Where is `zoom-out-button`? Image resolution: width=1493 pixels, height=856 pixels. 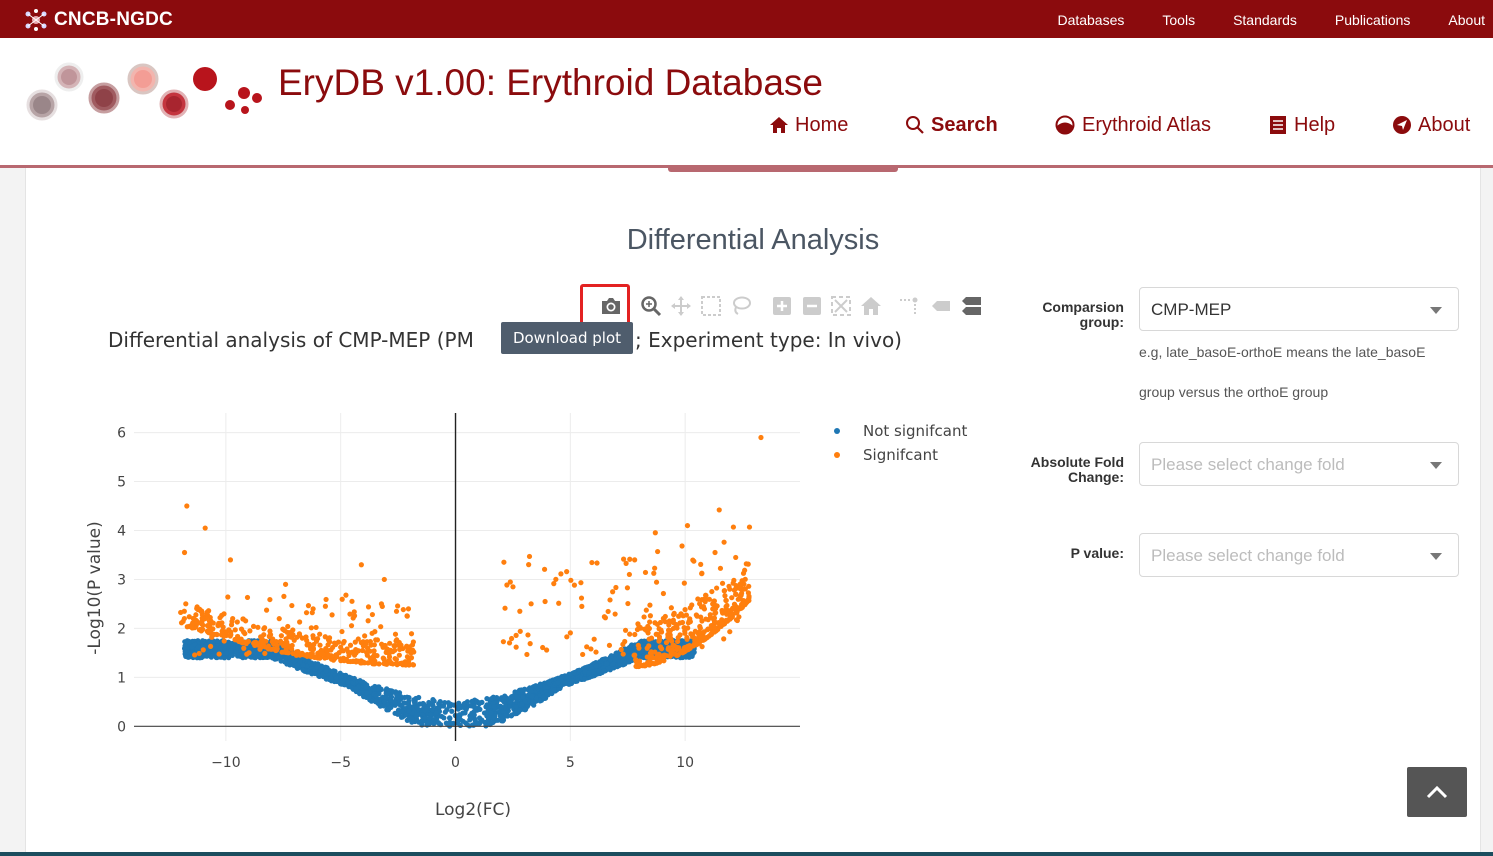 zoom-out-button is located at coordinates (812, 306).